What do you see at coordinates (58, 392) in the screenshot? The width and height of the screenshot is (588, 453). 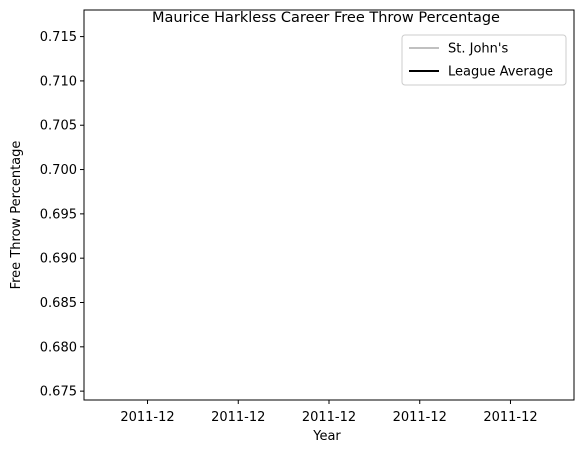 I see `y-tick-label: 0.675` at bounding box center [58, 392].